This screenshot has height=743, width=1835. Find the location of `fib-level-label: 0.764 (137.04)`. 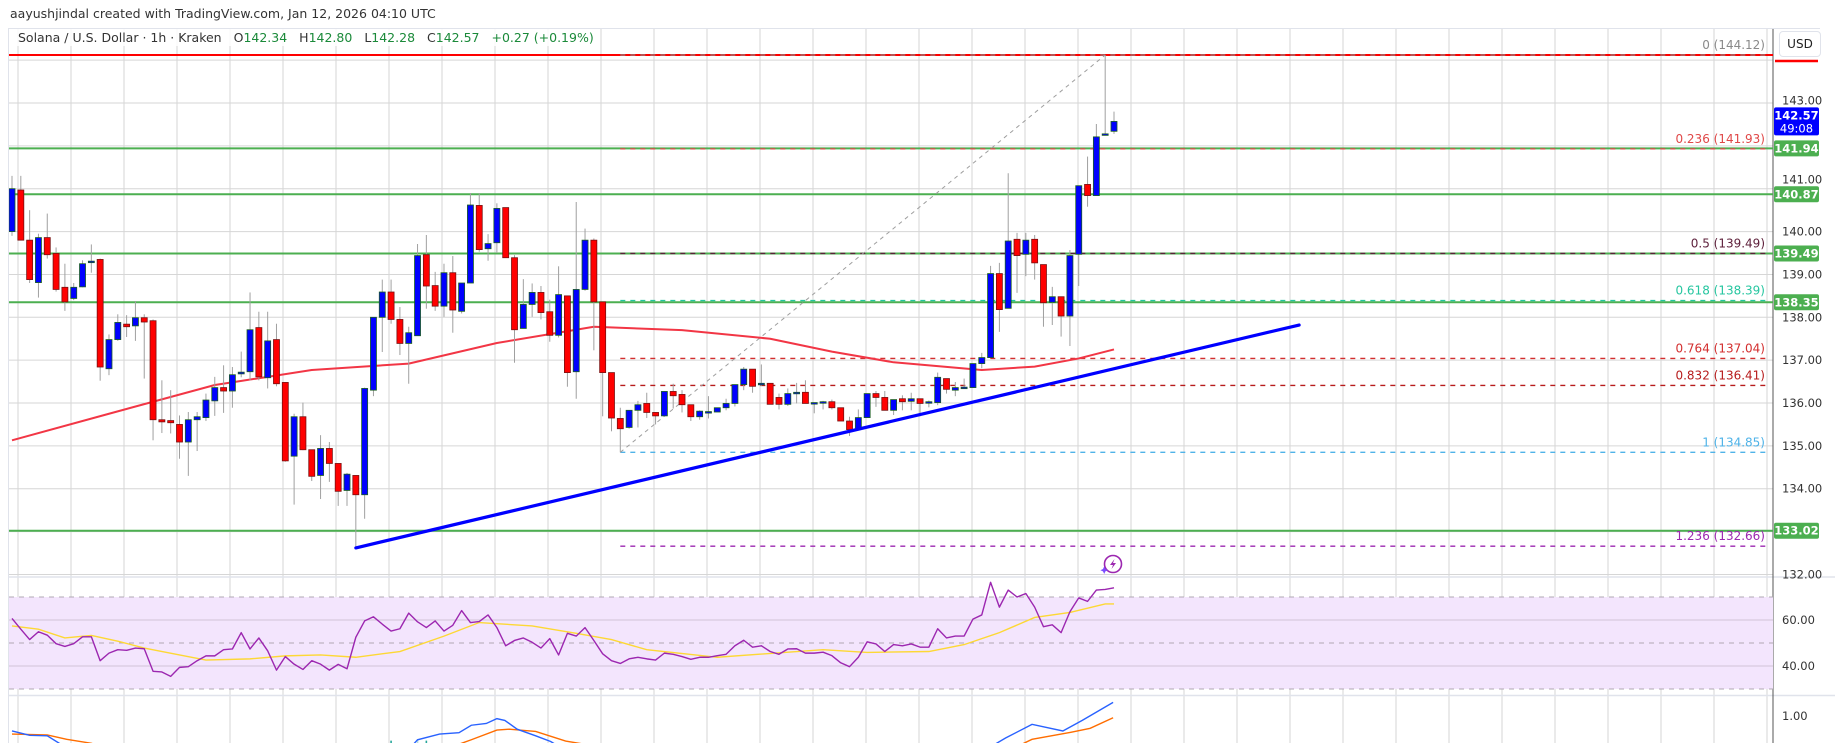

fib-level-label: 0.764 (137.04) is located at coordinates (1720, 348).